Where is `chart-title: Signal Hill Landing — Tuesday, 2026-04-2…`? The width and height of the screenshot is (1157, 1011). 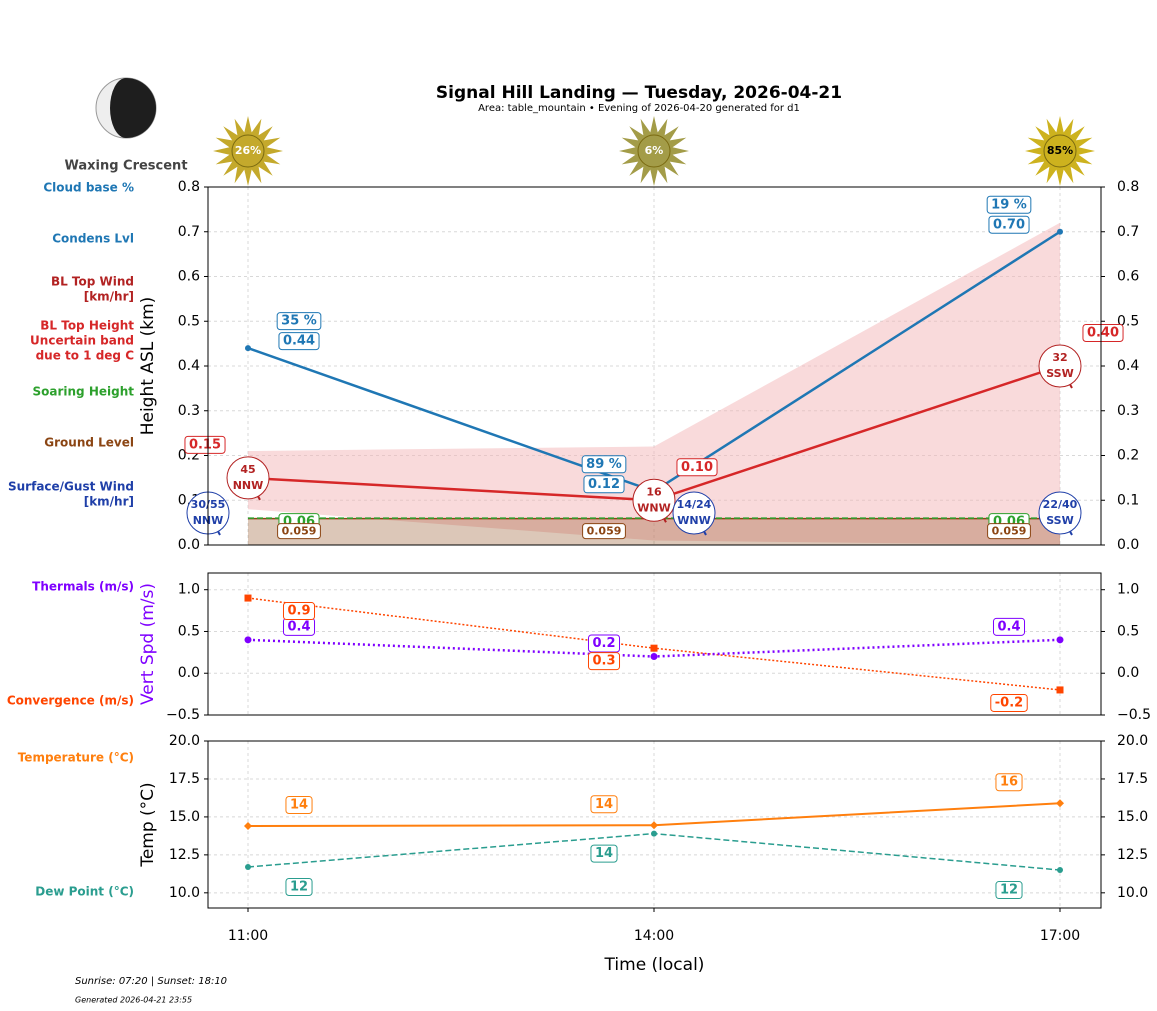
chart-title: Signal Hill Landing — Tuesday, 2026-04-2… is located at coordinates (639, 93).